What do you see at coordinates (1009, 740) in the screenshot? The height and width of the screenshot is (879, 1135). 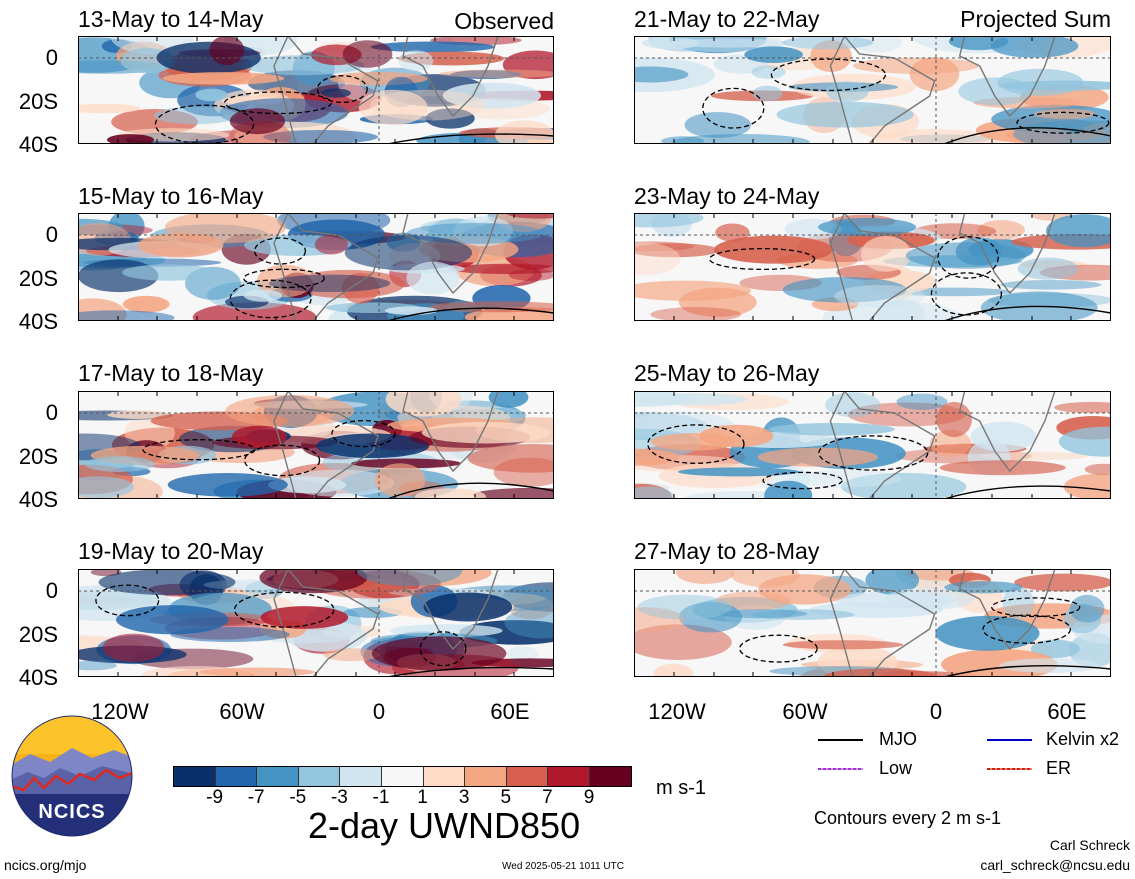 I see `kelvin-legend-line` at bounding box center [1009, 740].